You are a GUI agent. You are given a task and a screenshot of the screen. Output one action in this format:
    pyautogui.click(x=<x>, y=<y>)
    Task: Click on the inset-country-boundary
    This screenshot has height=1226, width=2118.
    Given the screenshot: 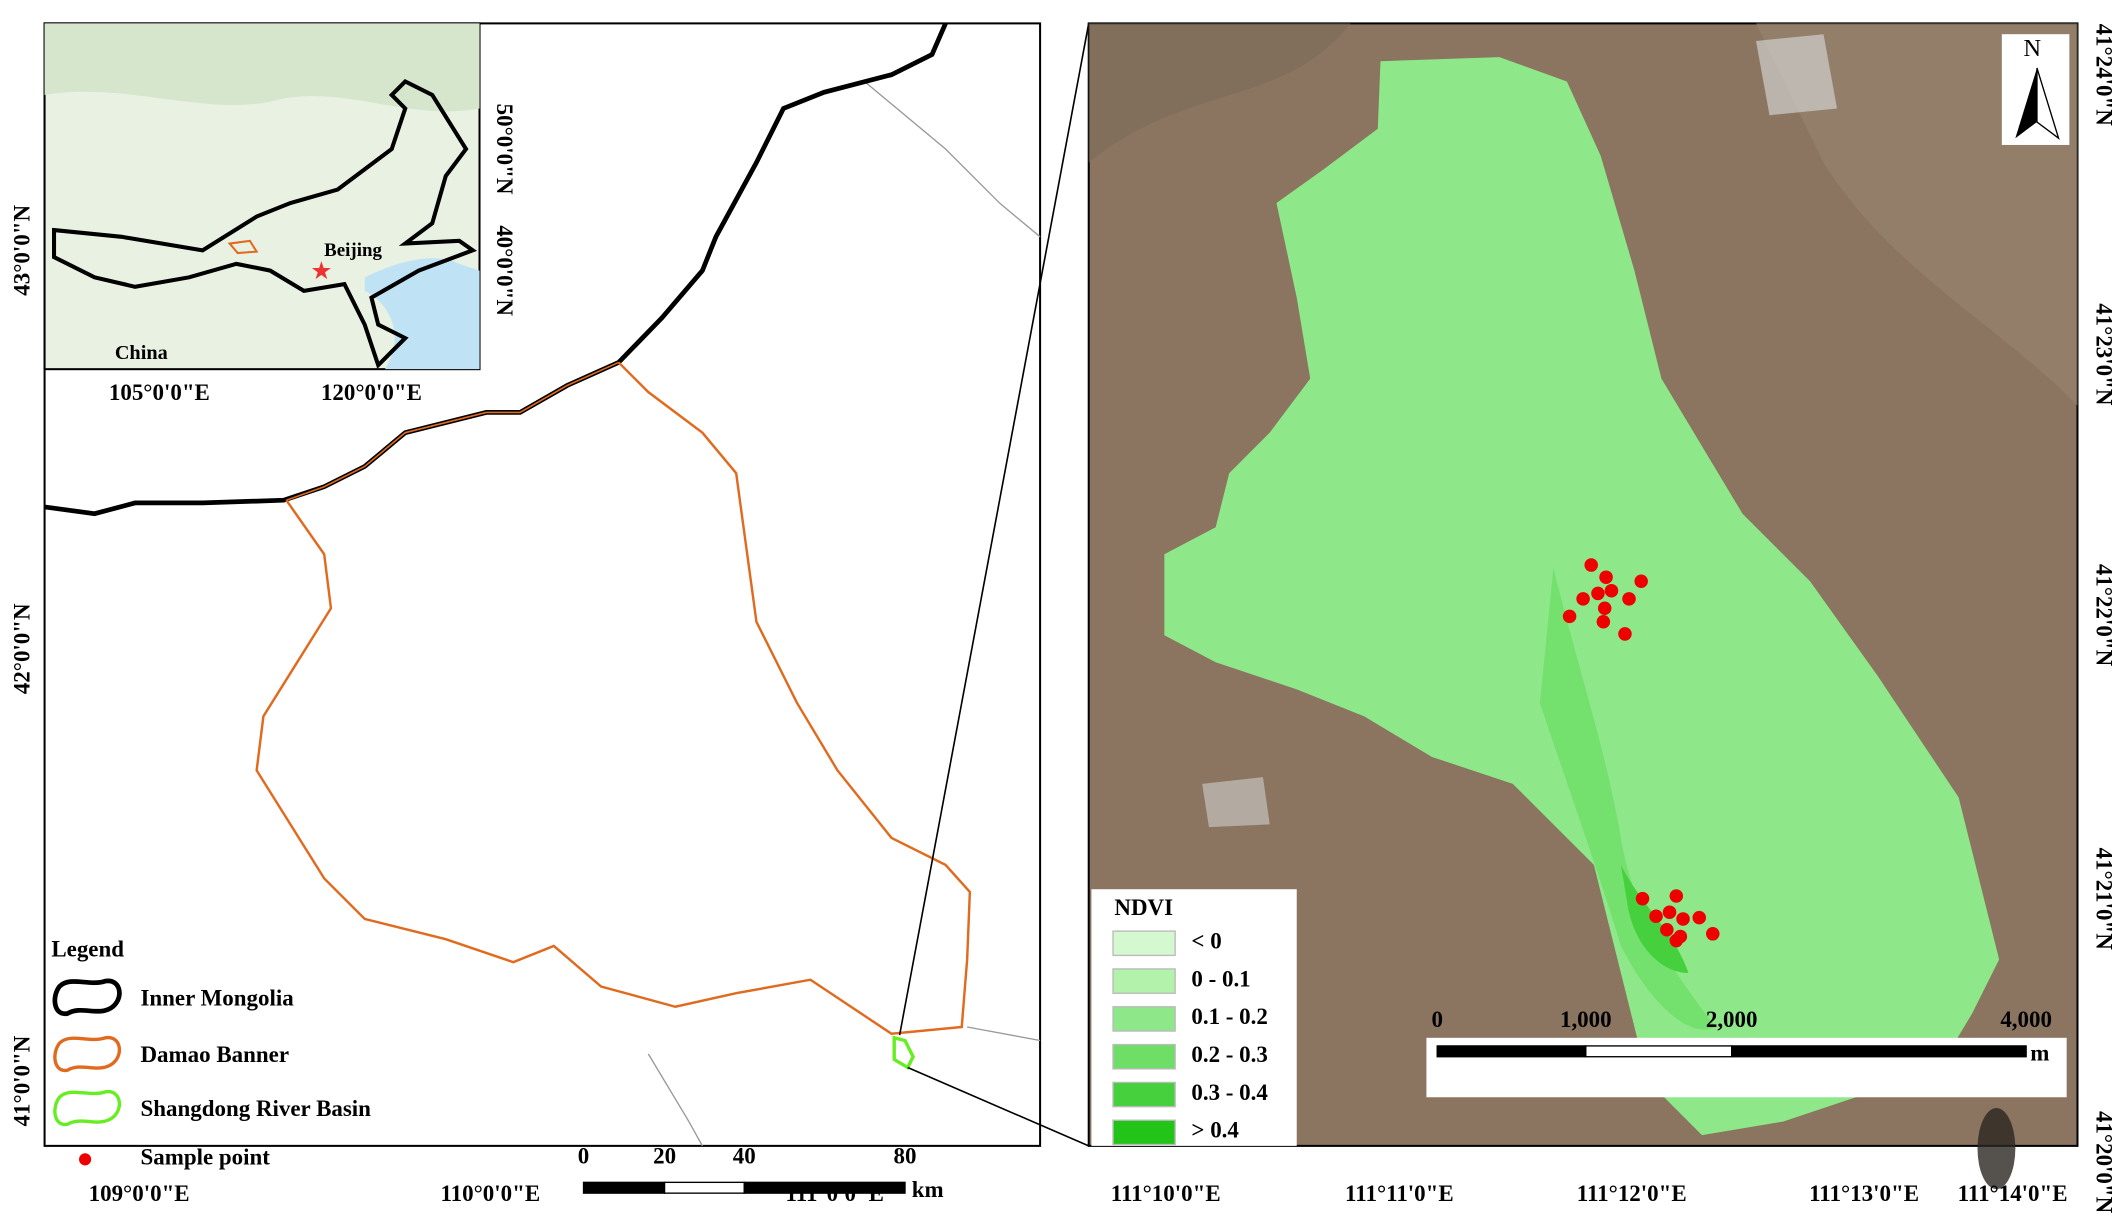 What is the action you would take?
    pyautogui.click(x=265, y=224)
    